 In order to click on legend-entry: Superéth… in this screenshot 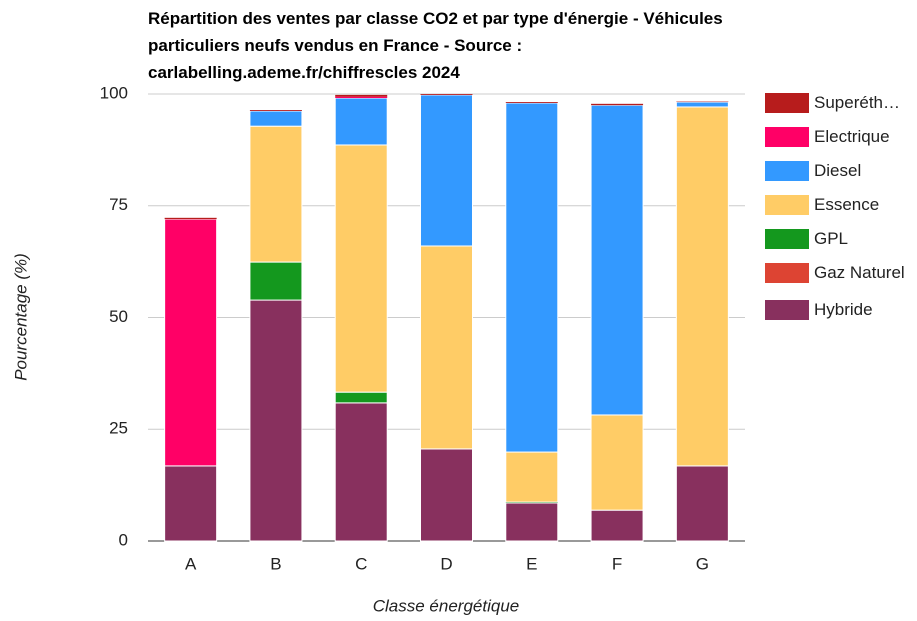, I will do `click(840, 103)`.